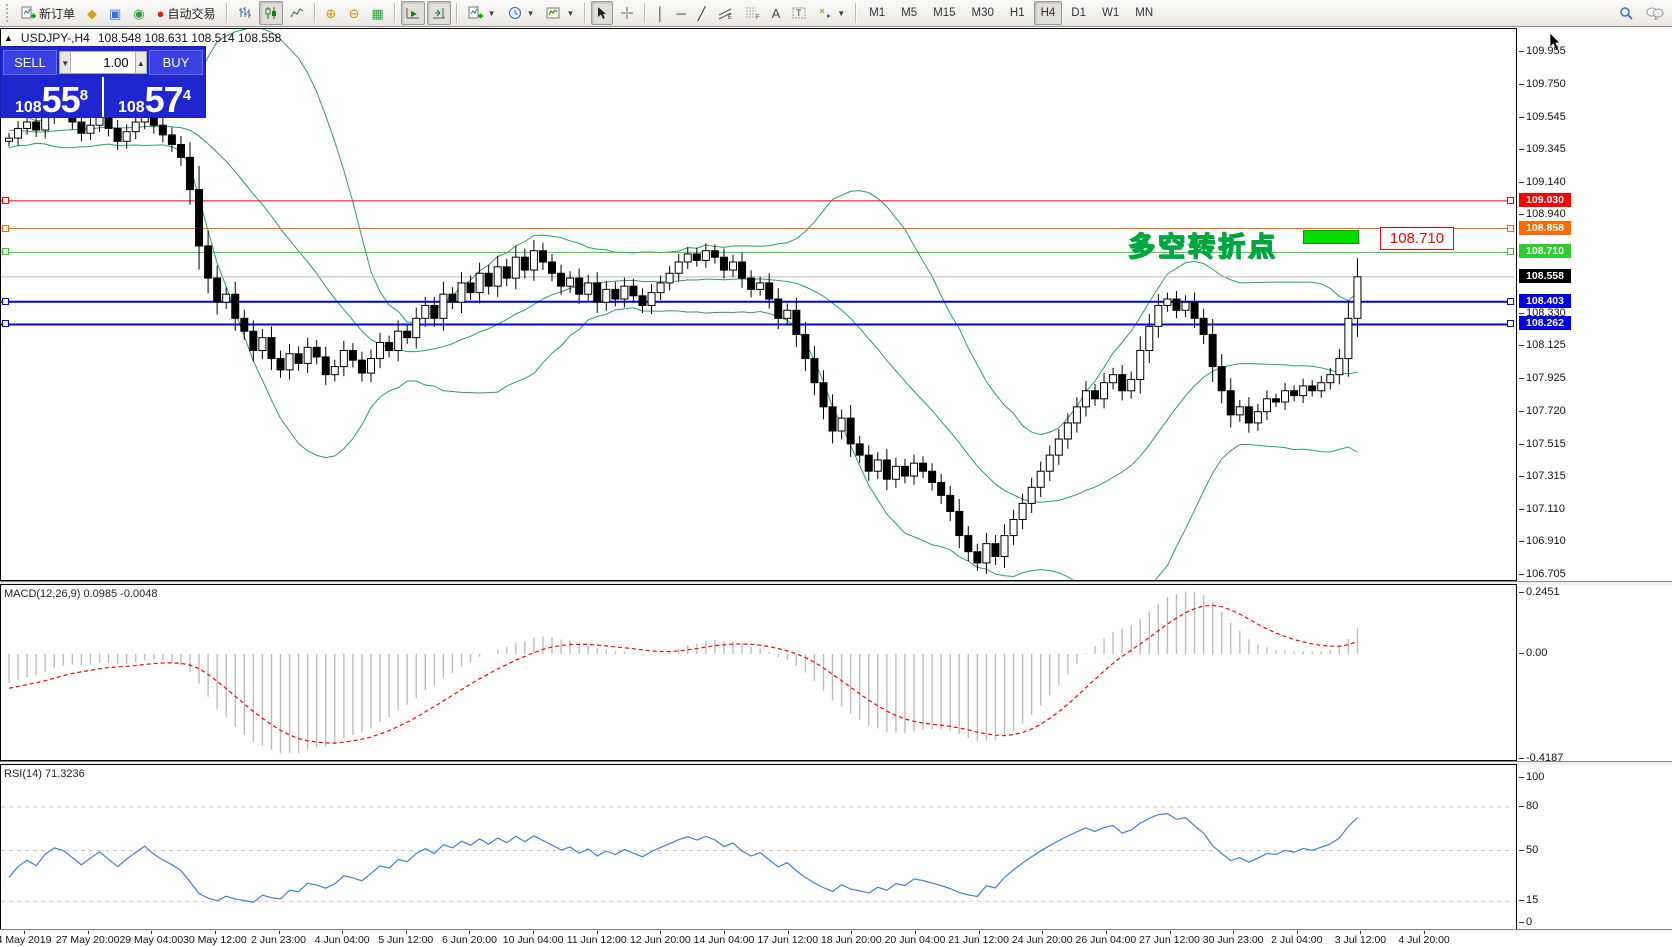 This screenshot has height=947, width=1672. What do you see at coordinates (1078, 13) in the screenshot?
I see `timeframe-button-d1: D1` at bounding box center [1078, 13].